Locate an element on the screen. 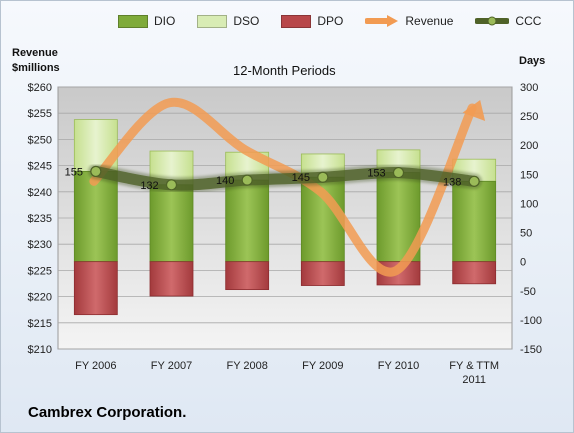 Image resolution: width=574 pixels, height=433 pixels. y-right-tick-label: 250 is located at coordinates (529, 117).